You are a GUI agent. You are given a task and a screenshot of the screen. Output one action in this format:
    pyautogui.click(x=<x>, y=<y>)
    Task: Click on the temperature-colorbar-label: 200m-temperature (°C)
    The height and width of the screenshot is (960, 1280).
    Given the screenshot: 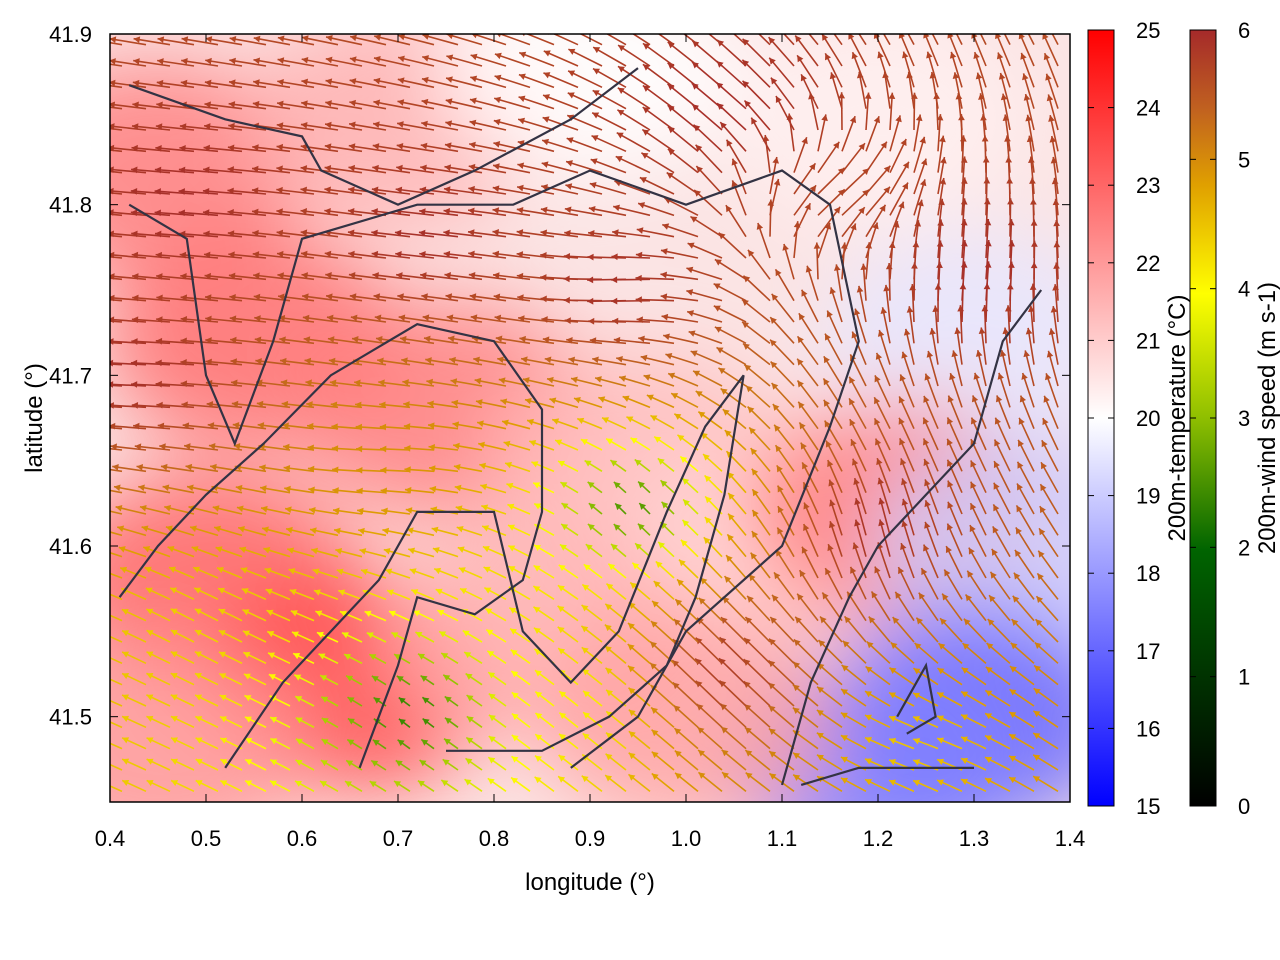 What is the action you would take?
    pyautogui.click(x=1177, y=417)
    